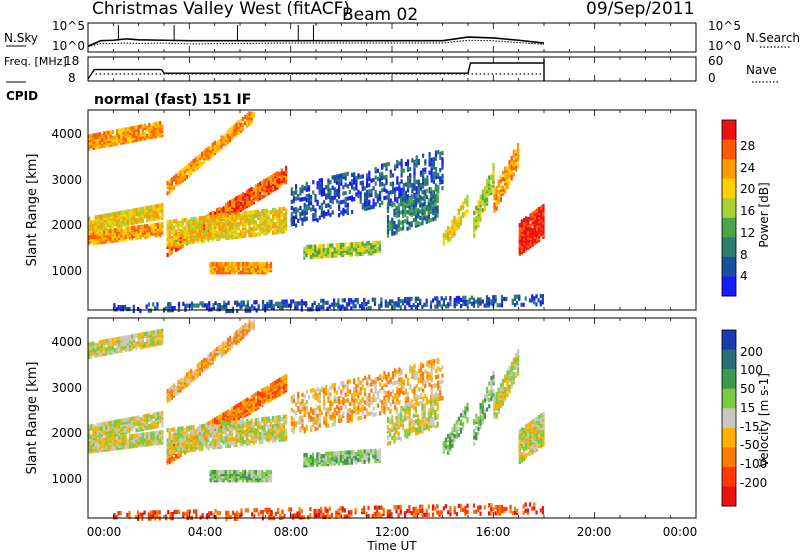  Describe the element at coordinates (66, 134) in the screenshot. I see `power-y-tick: 4000` at that location.